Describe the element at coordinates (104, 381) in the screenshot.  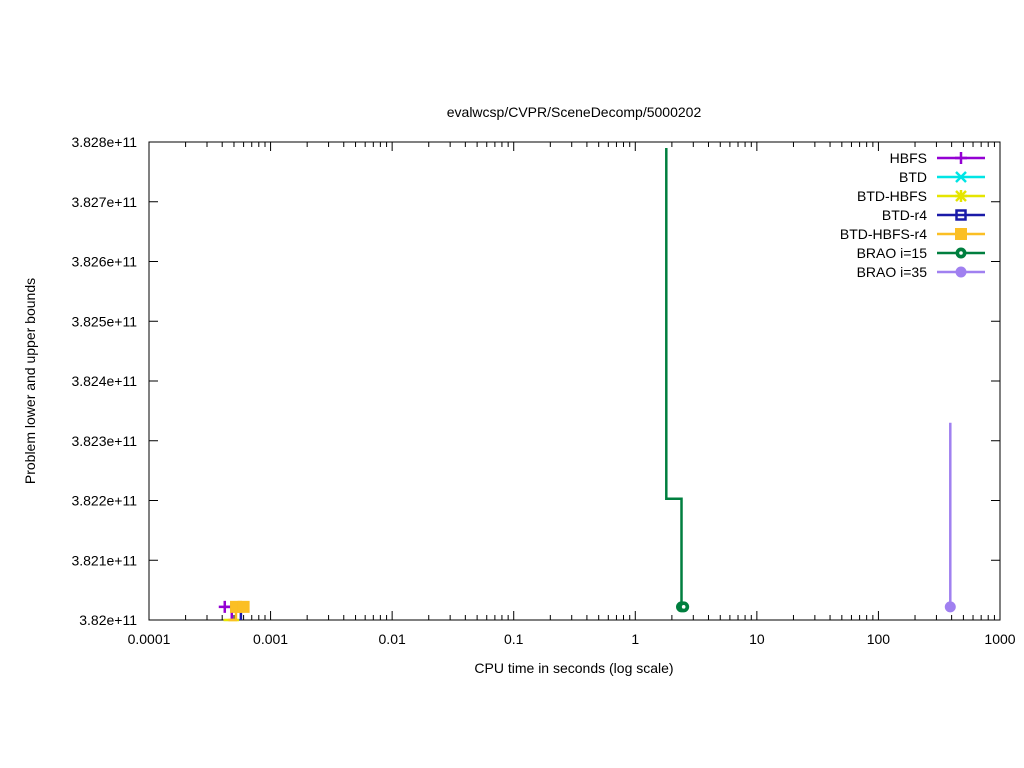
I see `y-tick-label: 3.824e+11` at that location.